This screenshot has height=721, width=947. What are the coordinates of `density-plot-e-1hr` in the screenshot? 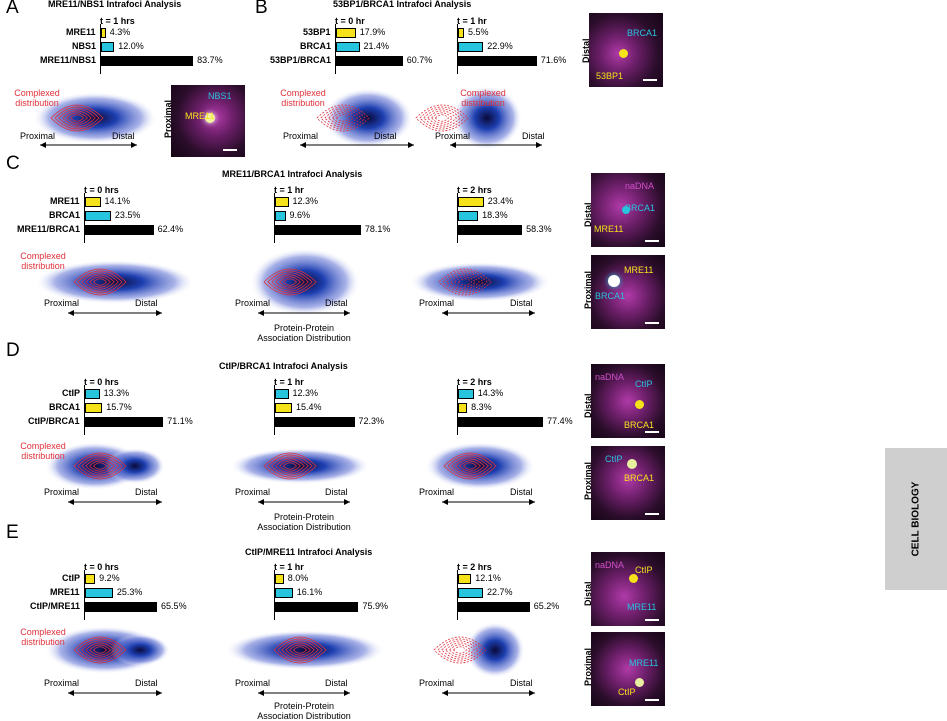 It's located at (305, 650).